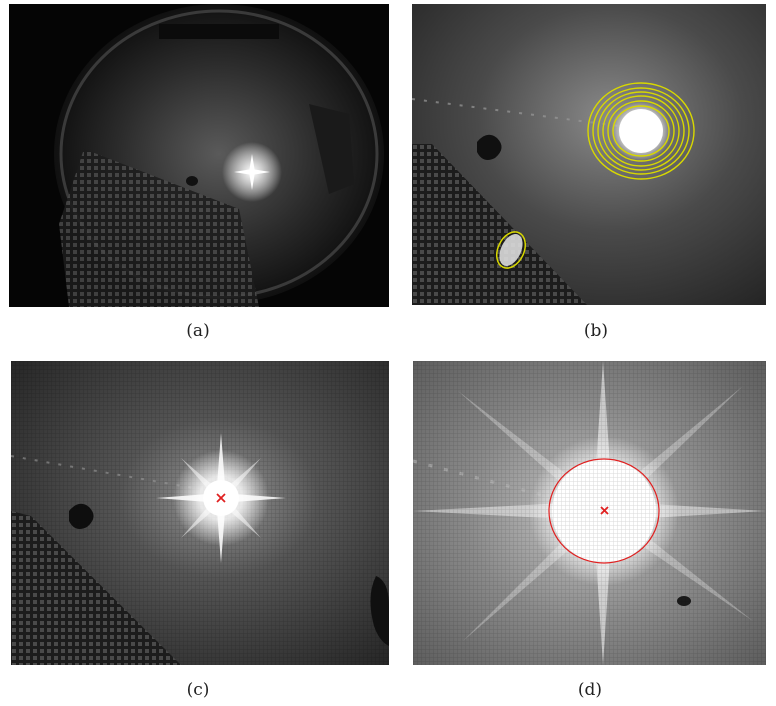  I want to click on panel-b-caption: (b), so click(596, 331).